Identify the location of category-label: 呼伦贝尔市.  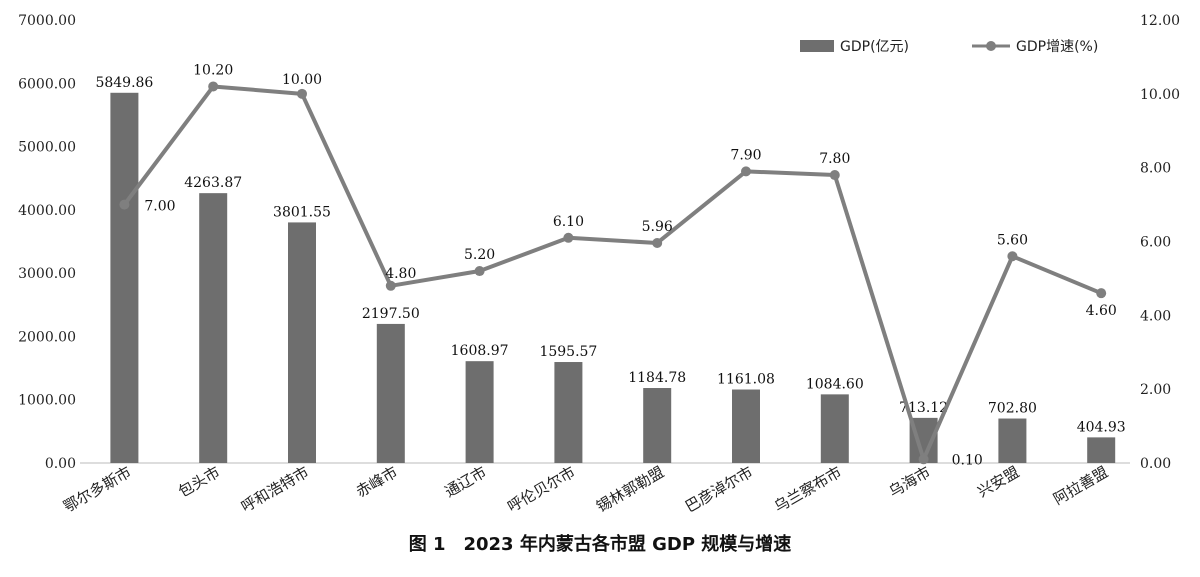
(541, 489).